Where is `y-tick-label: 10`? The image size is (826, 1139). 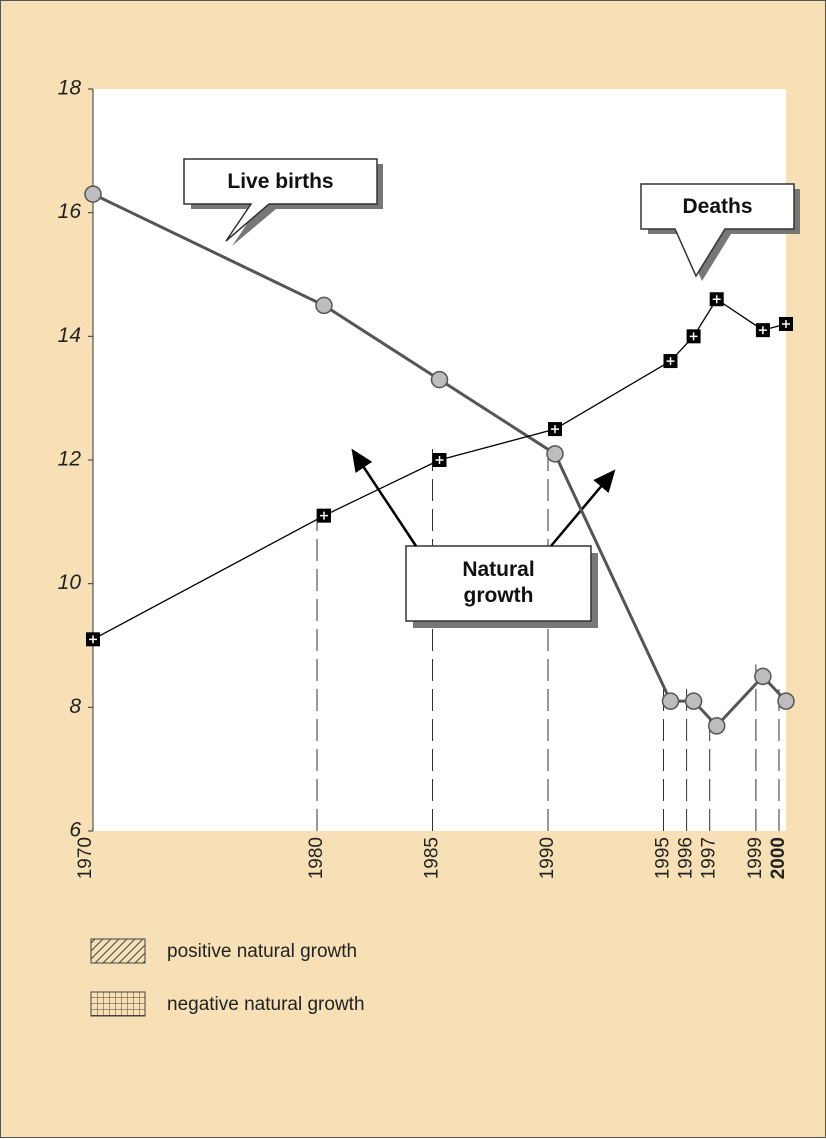 y-tick-label: 10 is located at coordinates (70, 582).